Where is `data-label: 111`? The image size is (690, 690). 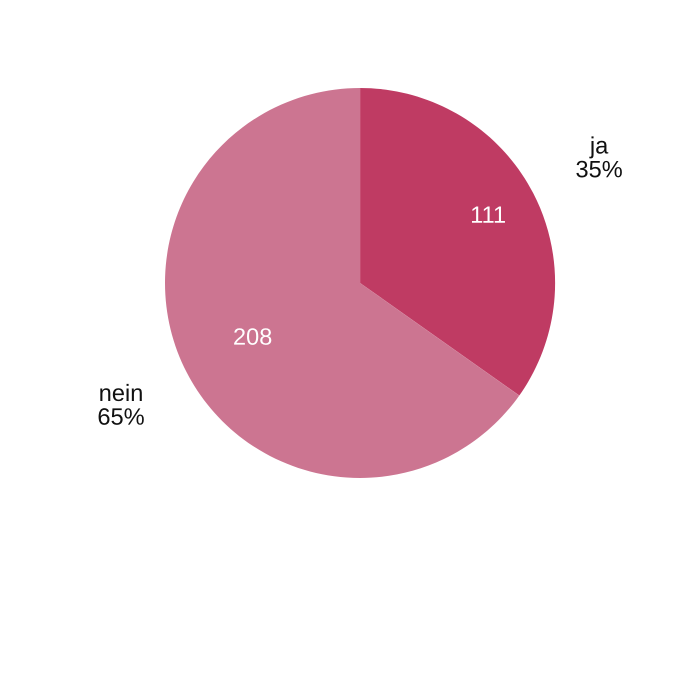 data-label: 111 is located at coordinates (488, 214).